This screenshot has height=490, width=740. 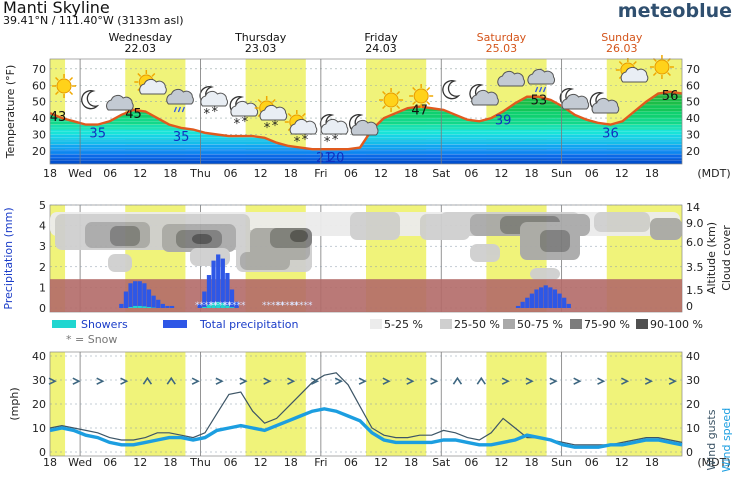 I want to click on x-tick-label: Wed, so click(x=80, y=173).